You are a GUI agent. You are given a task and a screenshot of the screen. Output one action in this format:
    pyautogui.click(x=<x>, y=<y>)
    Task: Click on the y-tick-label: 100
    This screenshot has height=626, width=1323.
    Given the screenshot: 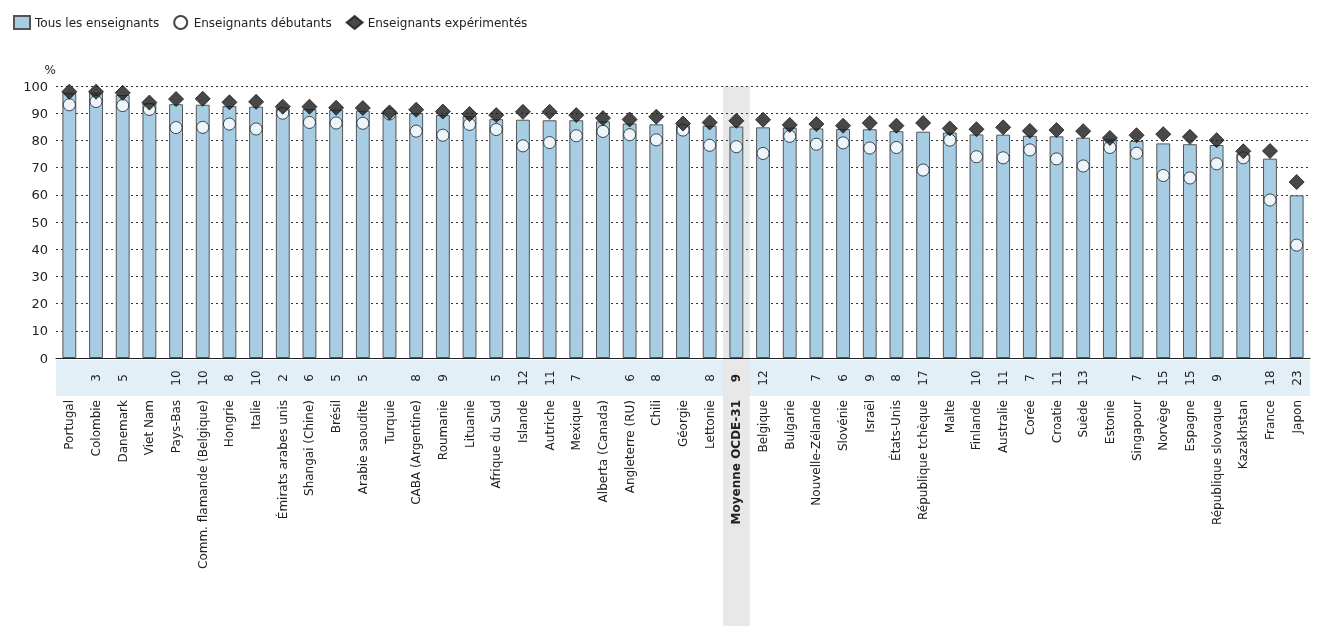 What is the action you would take?
    pyautogui.click(x=35, y=86)
    